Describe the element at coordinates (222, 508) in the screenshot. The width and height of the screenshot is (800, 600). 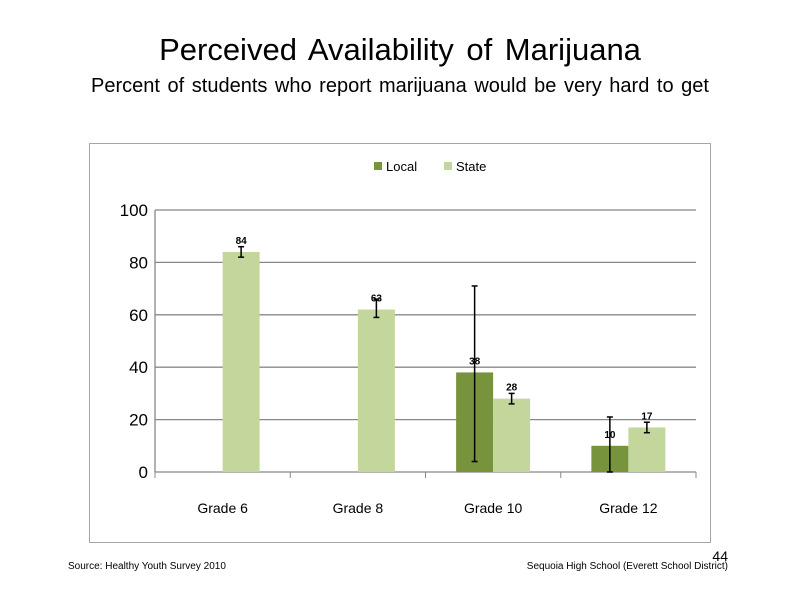
I see `x-tick-label: Grade 6` at that location.